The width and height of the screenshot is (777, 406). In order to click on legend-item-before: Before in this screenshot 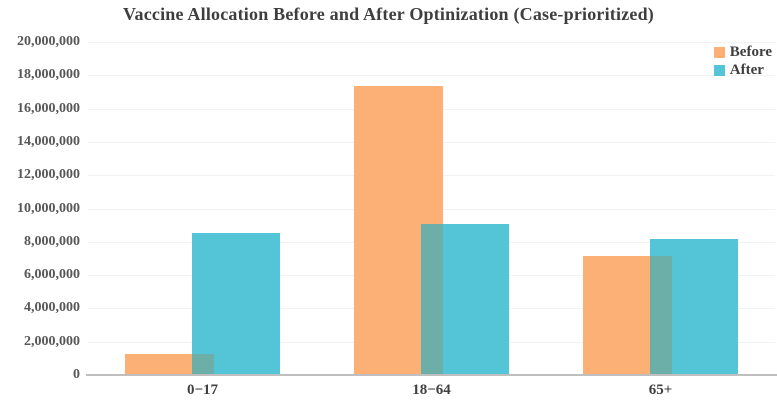, I will do `click(742, 52)`.